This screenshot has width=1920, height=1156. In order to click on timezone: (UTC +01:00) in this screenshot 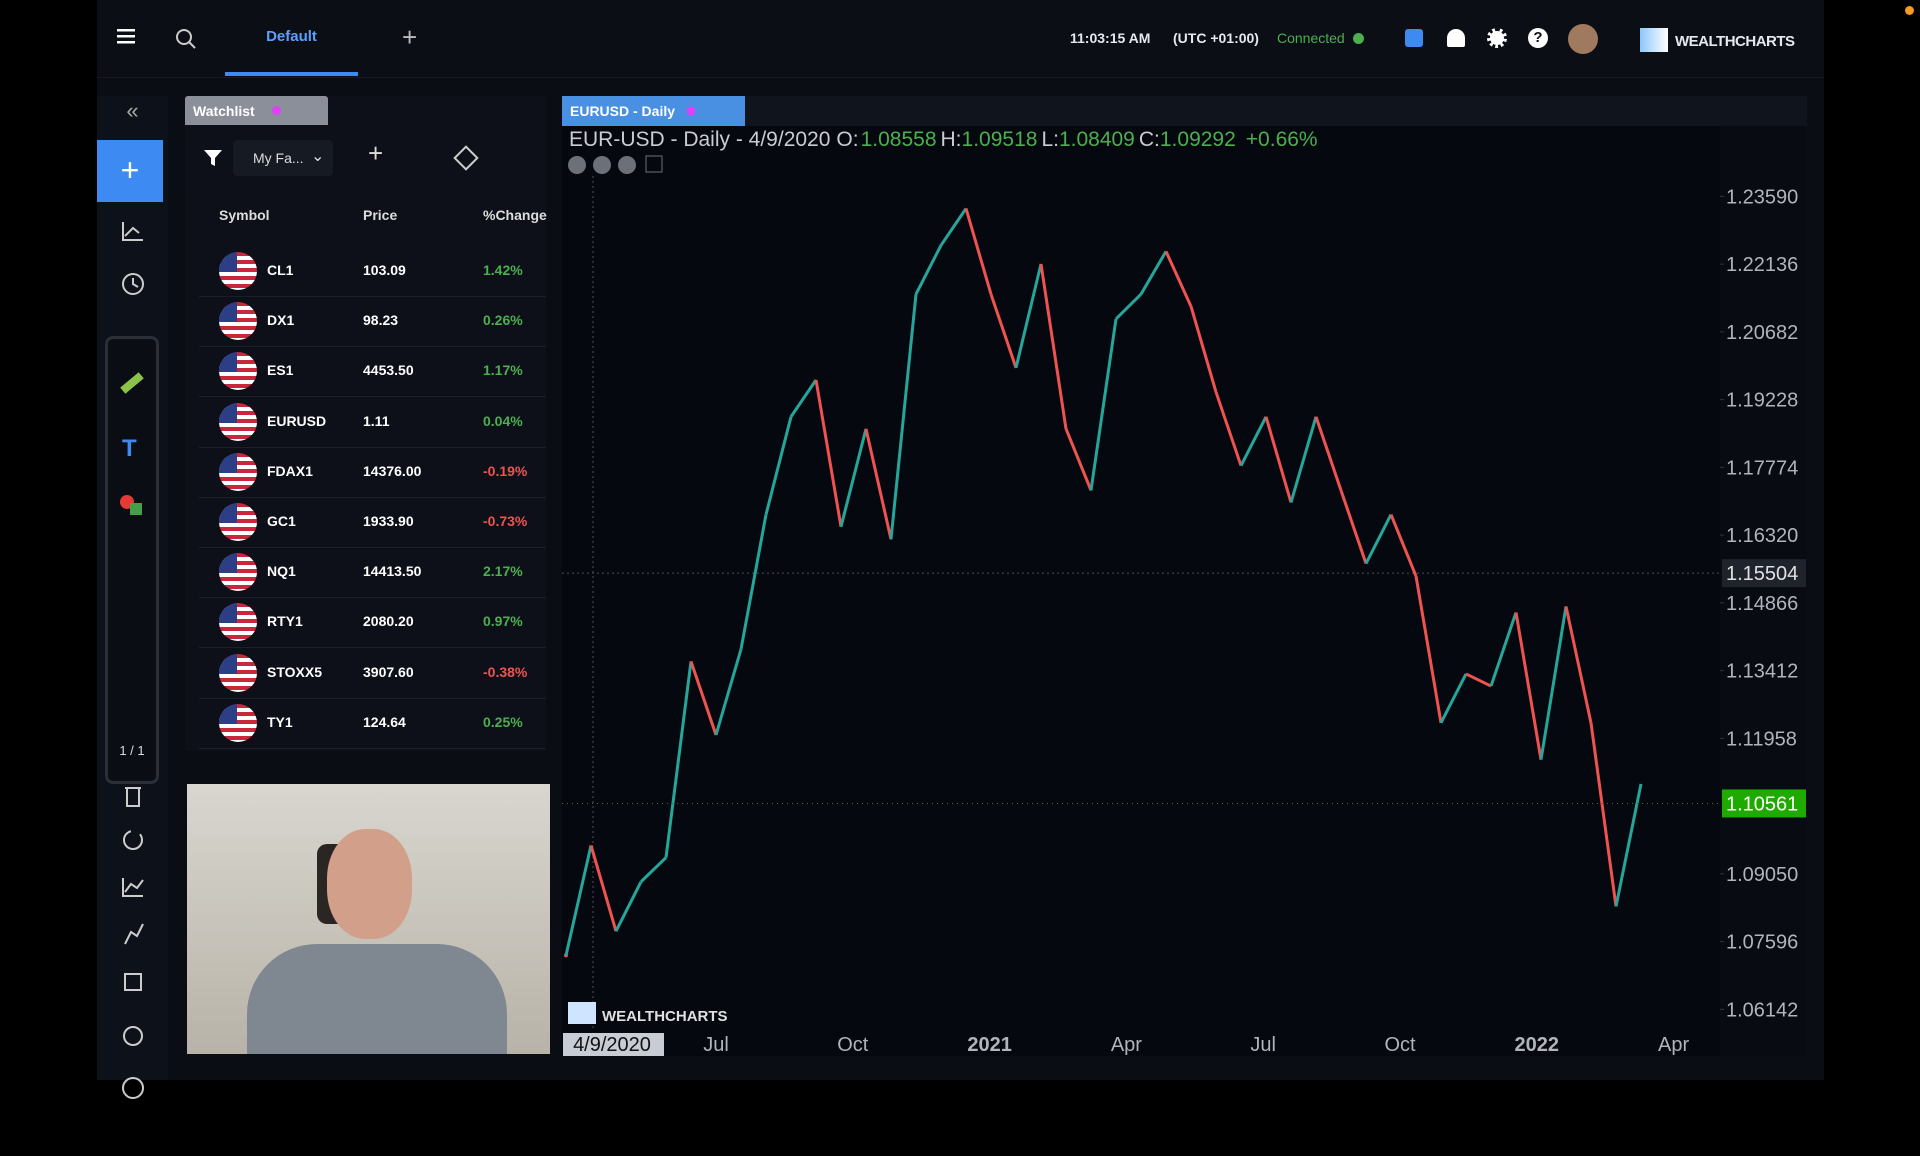, I will do `click(1216, 38)`.